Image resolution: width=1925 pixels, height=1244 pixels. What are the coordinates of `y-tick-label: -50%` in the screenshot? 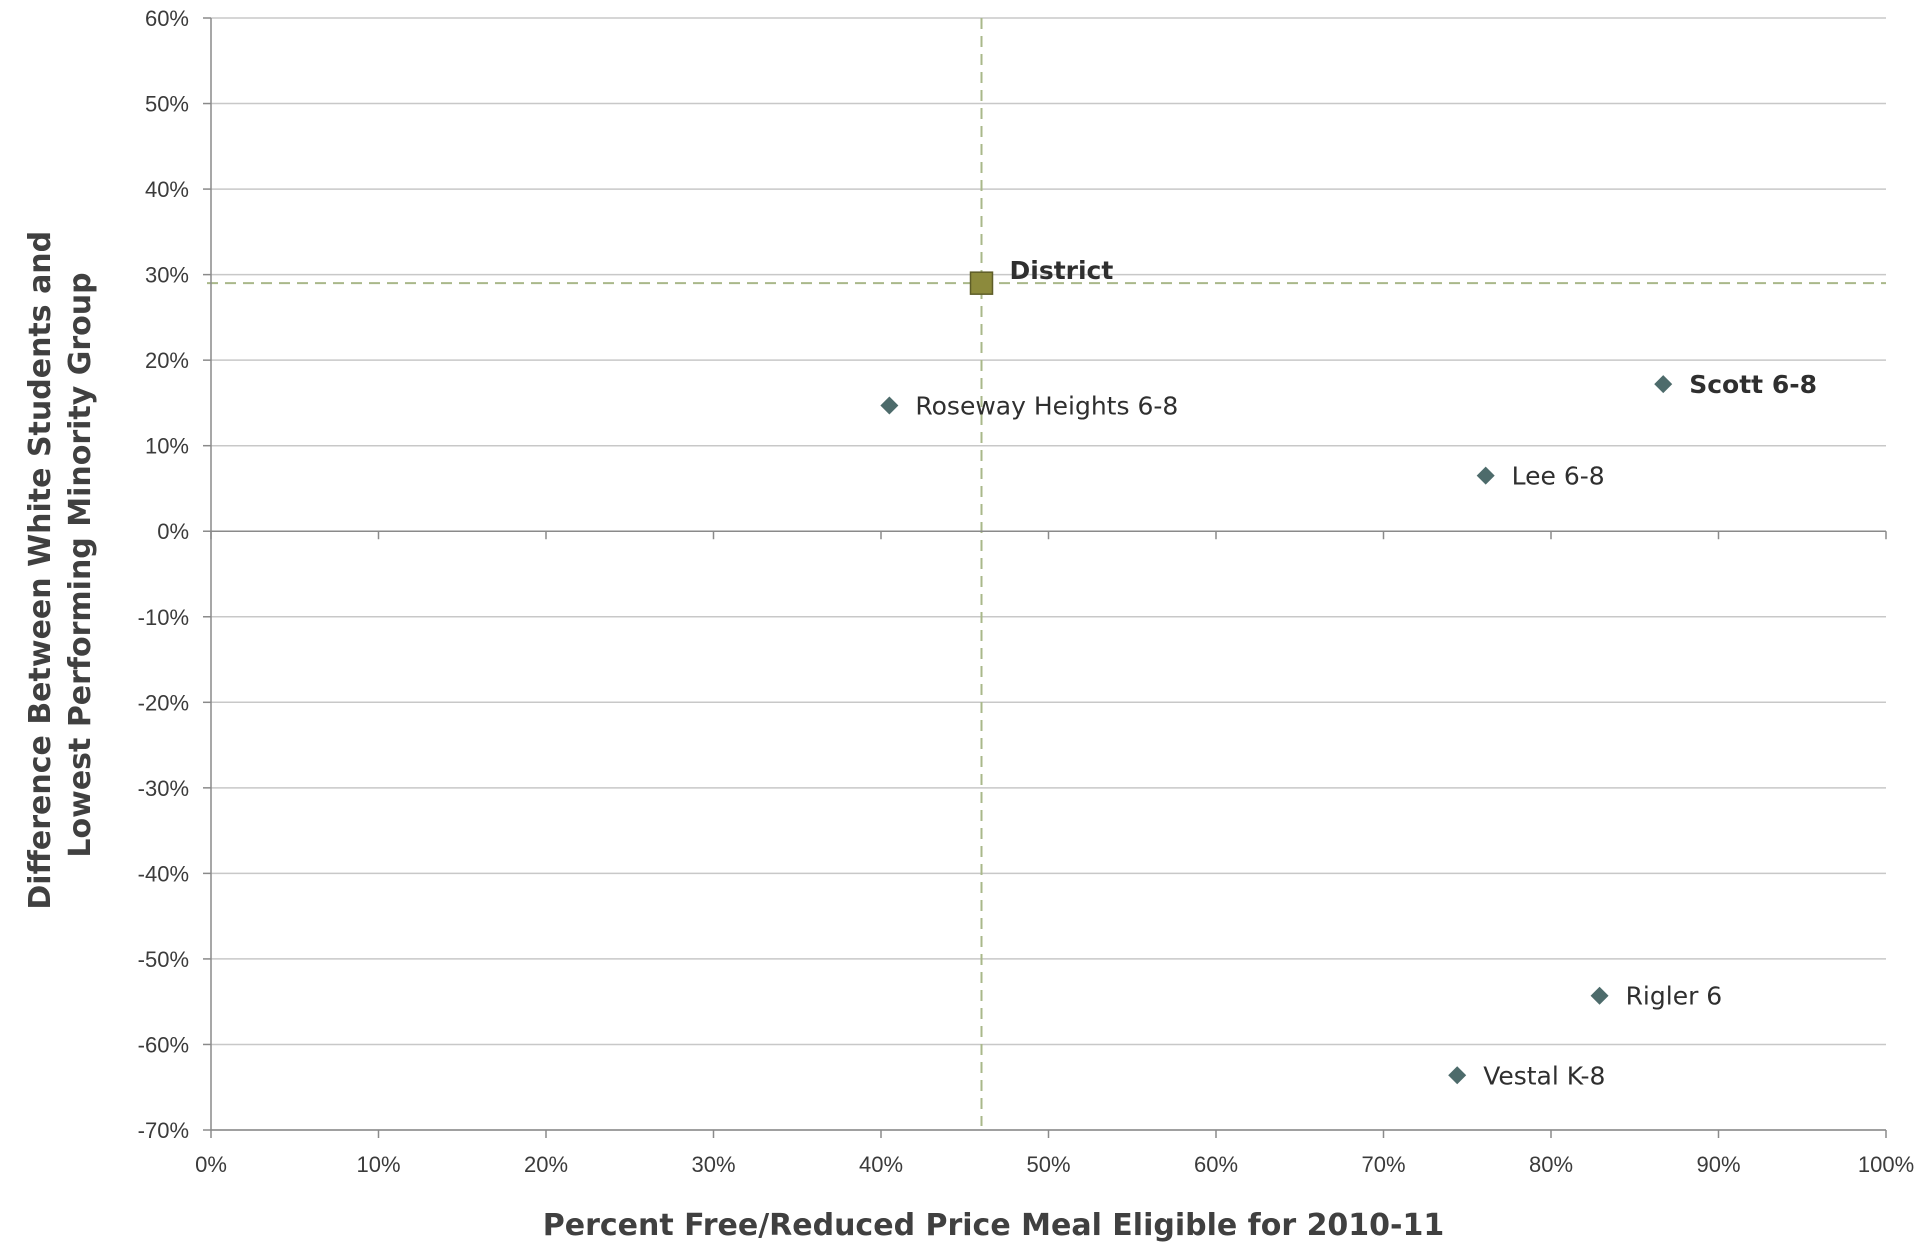 It's located at (163, 959).